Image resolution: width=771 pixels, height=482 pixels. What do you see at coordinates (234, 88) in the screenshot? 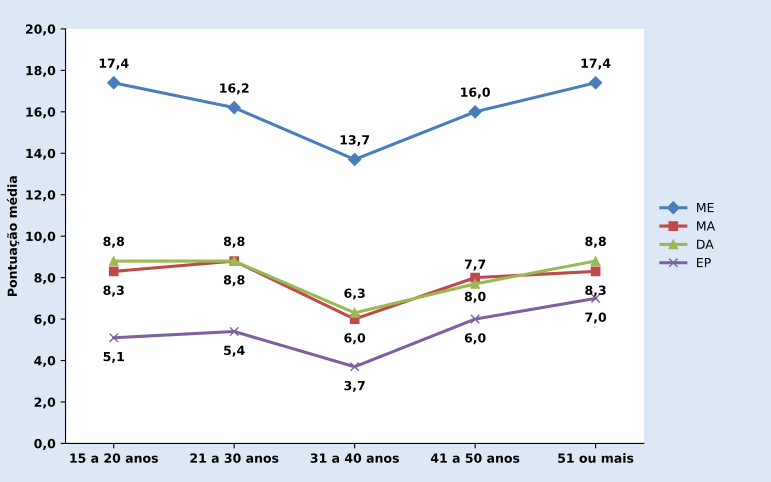
I see `data-label: 16,2` at bounding box center [234, 88].